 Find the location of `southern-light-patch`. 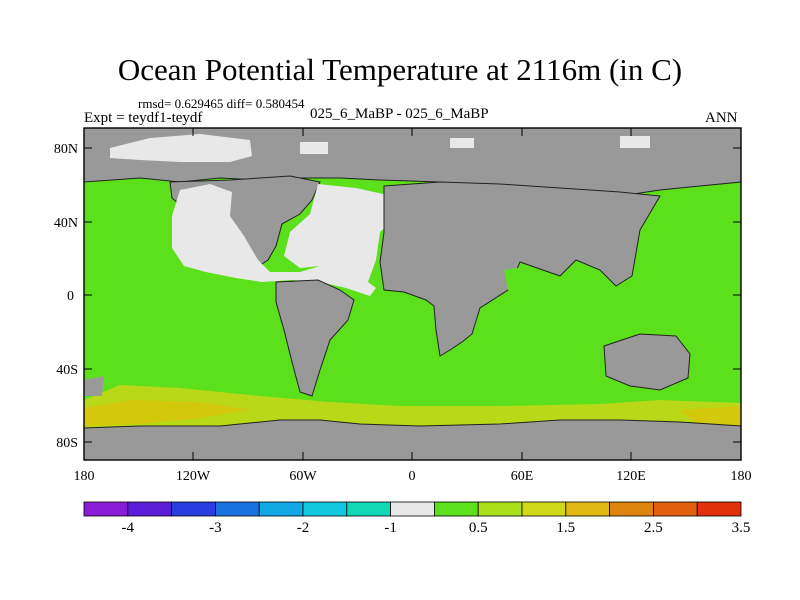

southern-light-patch is located at coordinates (94, 386).